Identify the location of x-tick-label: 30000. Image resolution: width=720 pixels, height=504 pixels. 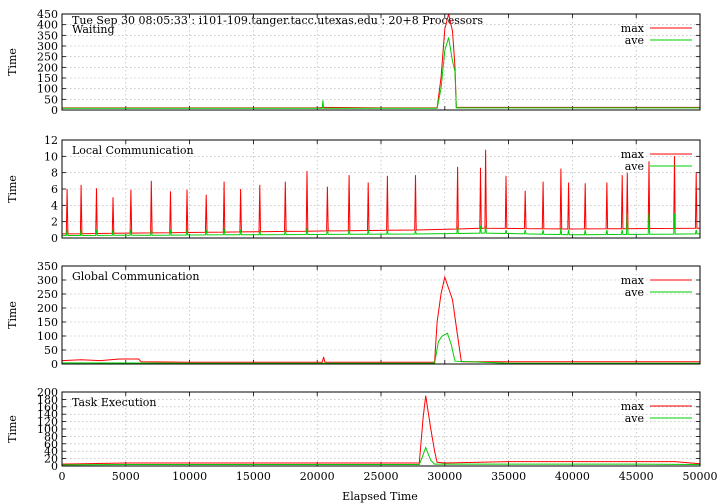
(444, 476).